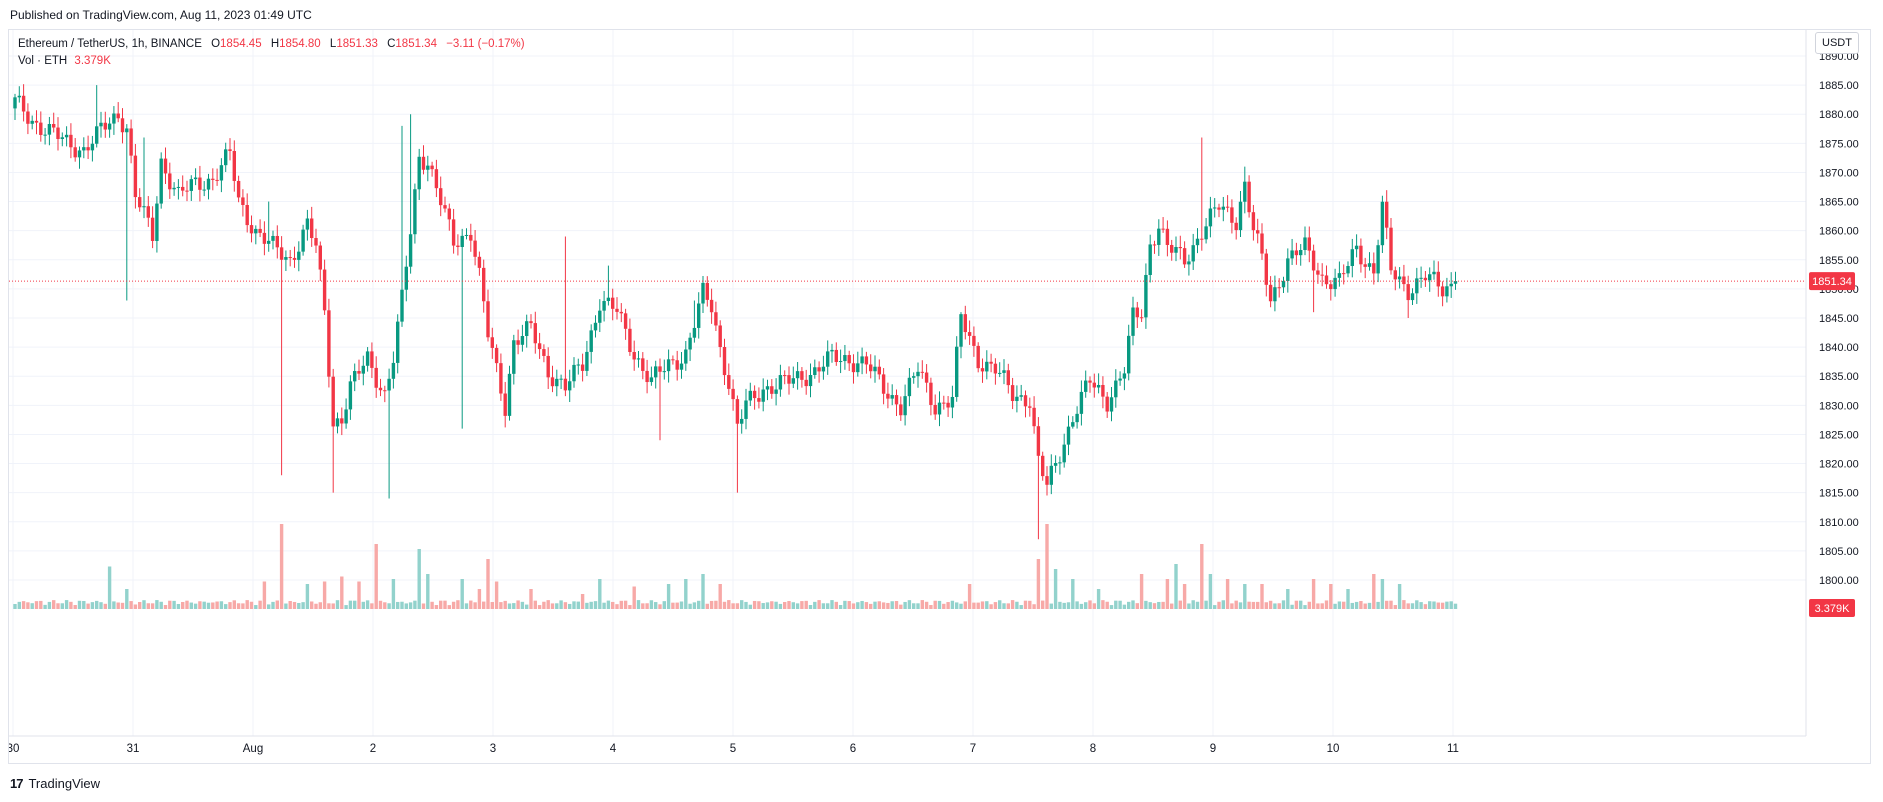  I want to click on symbol-label: Ethereum / TetherUS, 1h, BINANCE, so click(110, 44).